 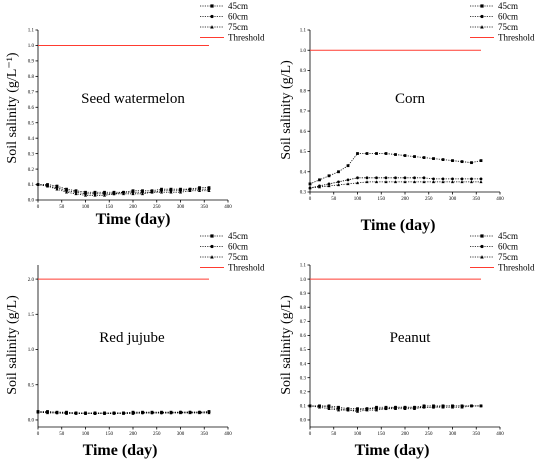 What do you see at coordinates (303, 172) in the screenshot?
I see `y-tick-label: 0.4` at bounding box center [303, 172].